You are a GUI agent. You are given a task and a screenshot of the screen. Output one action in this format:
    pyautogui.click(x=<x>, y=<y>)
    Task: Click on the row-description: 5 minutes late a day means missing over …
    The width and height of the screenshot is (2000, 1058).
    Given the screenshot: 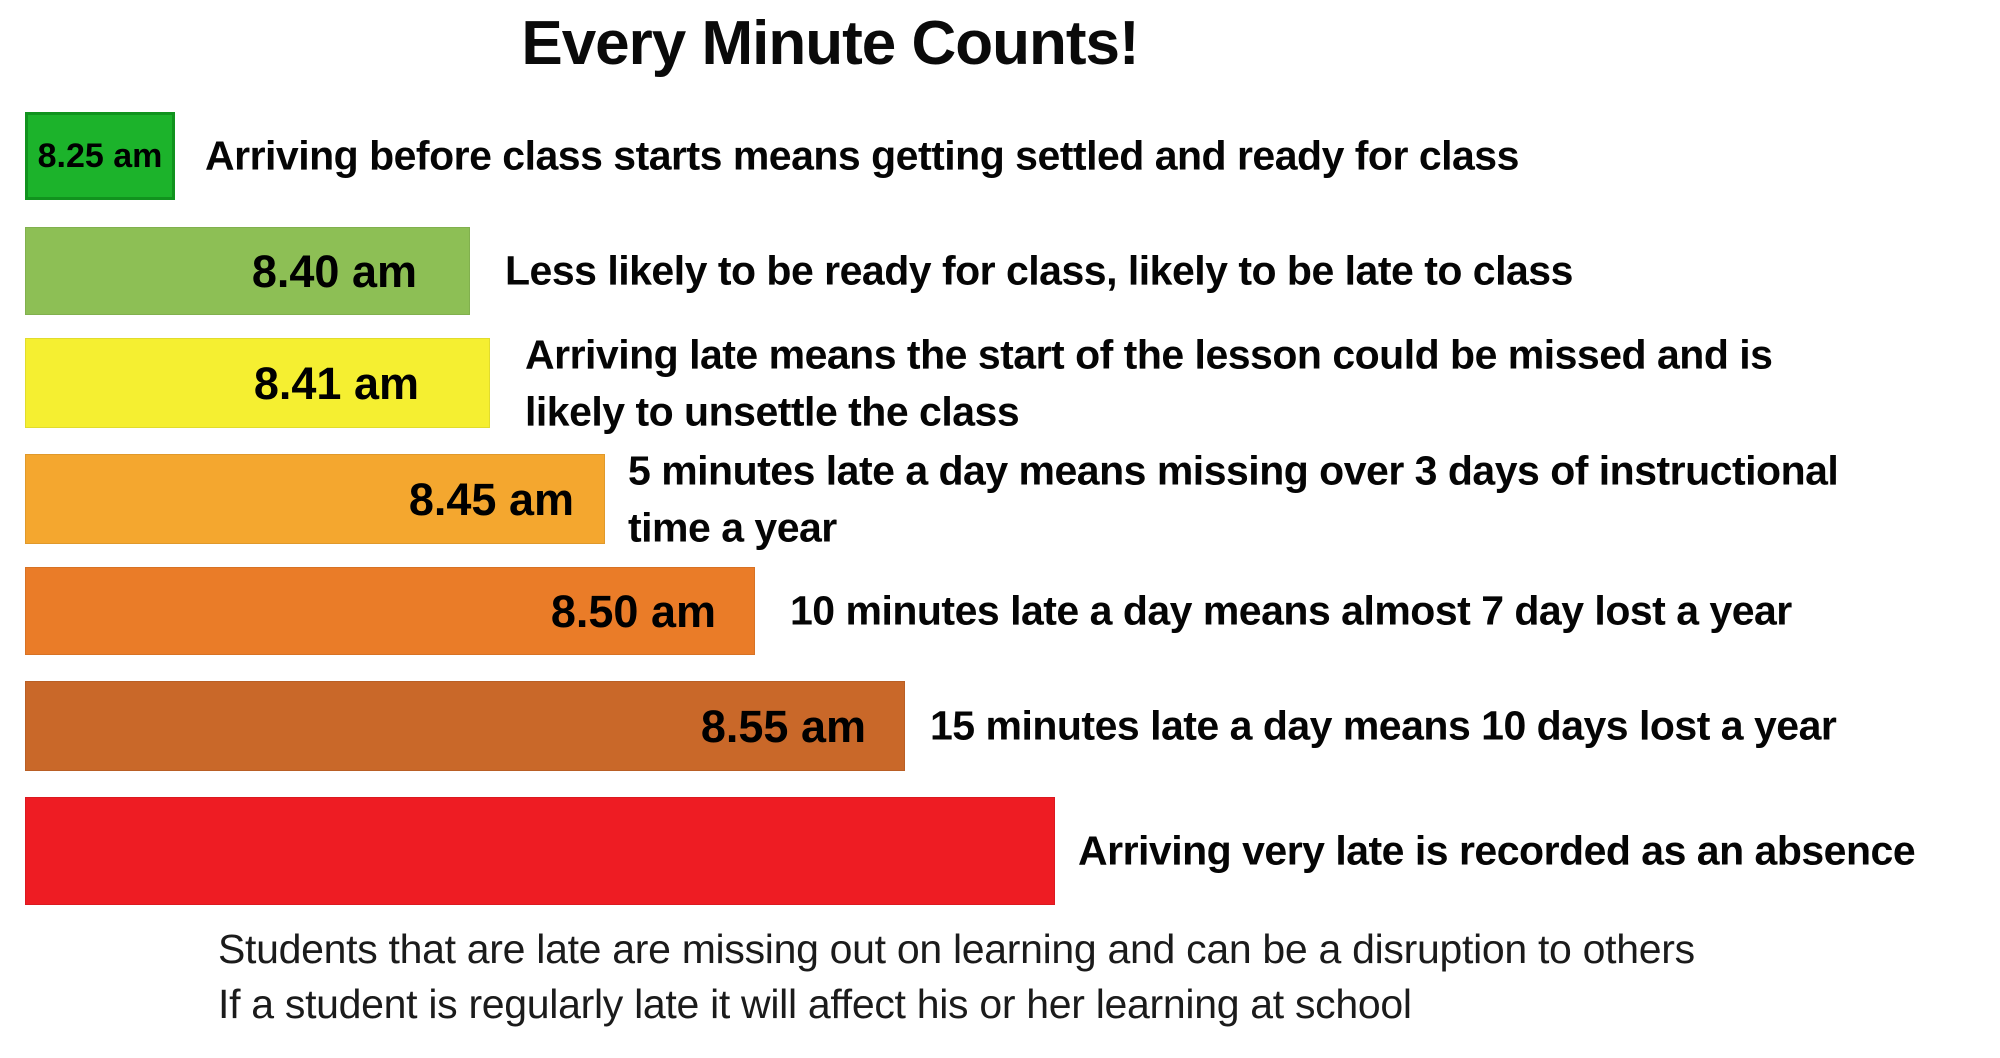 What is the action you would take?
    pyautogui.click(x=1233, y=498)
    